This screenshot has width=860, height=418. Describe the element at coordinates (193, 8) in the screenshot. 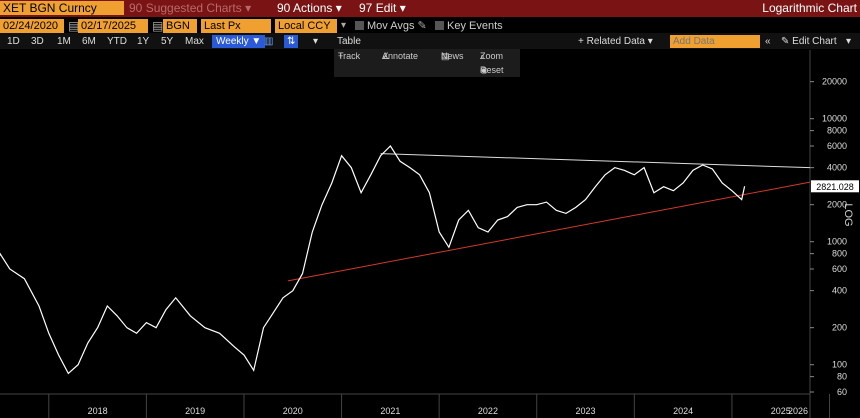

I see `suggested-charts-label: Suggested Charts` at that location.